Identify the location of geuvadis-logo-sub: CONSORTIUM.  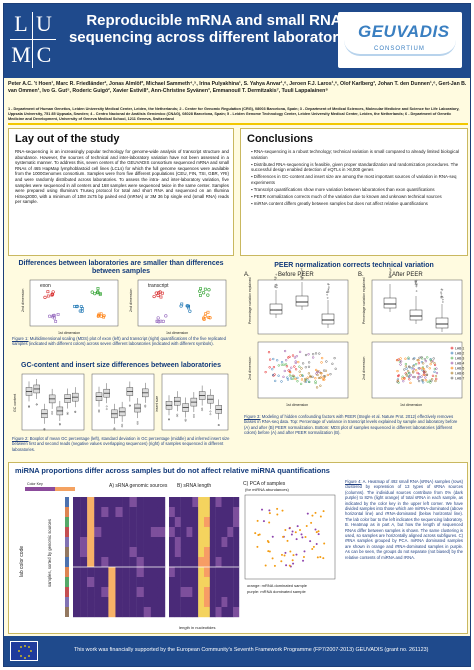
(399, 49).